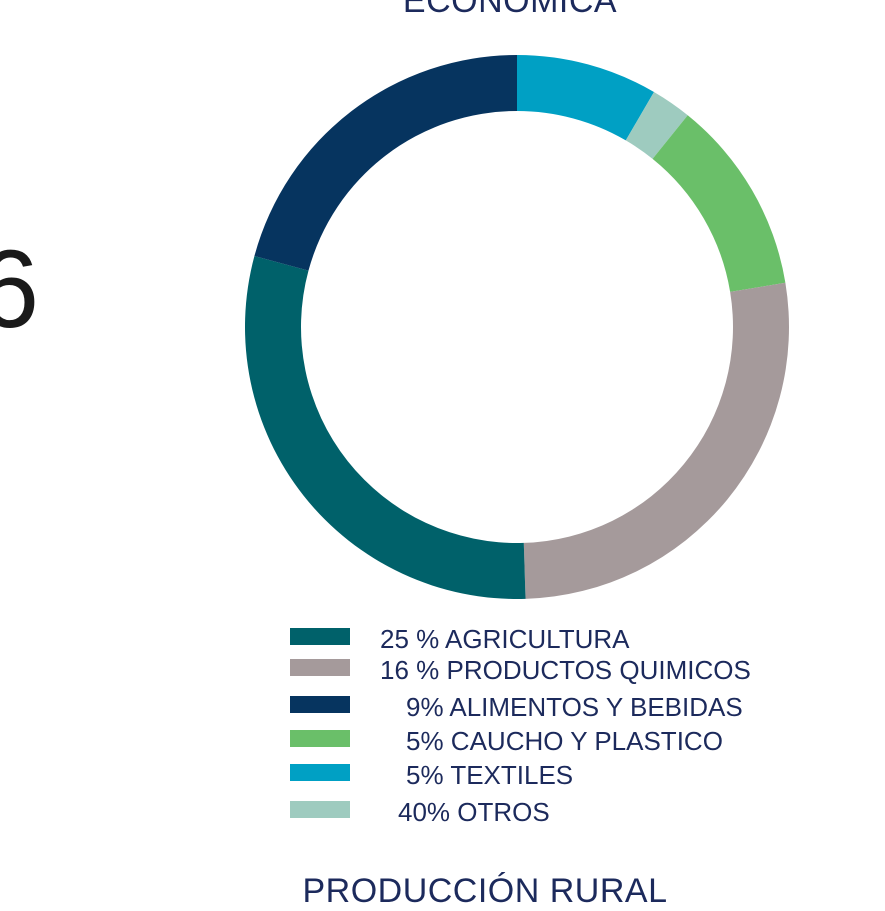 The width and height of the screenshot is (885, 911). I want to click on legend-label-productos-quimicos: 16 % PRODUCTOS QUIMICOS, so click(565, 670).